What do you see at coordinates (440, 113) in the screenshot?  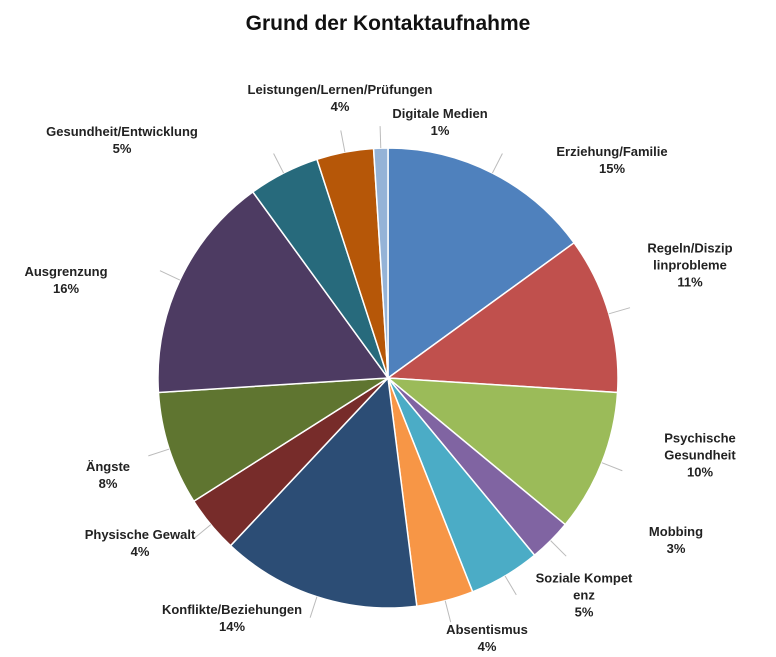 I see `slice-name: Digitale Medien` at bounding box center [440, 113].